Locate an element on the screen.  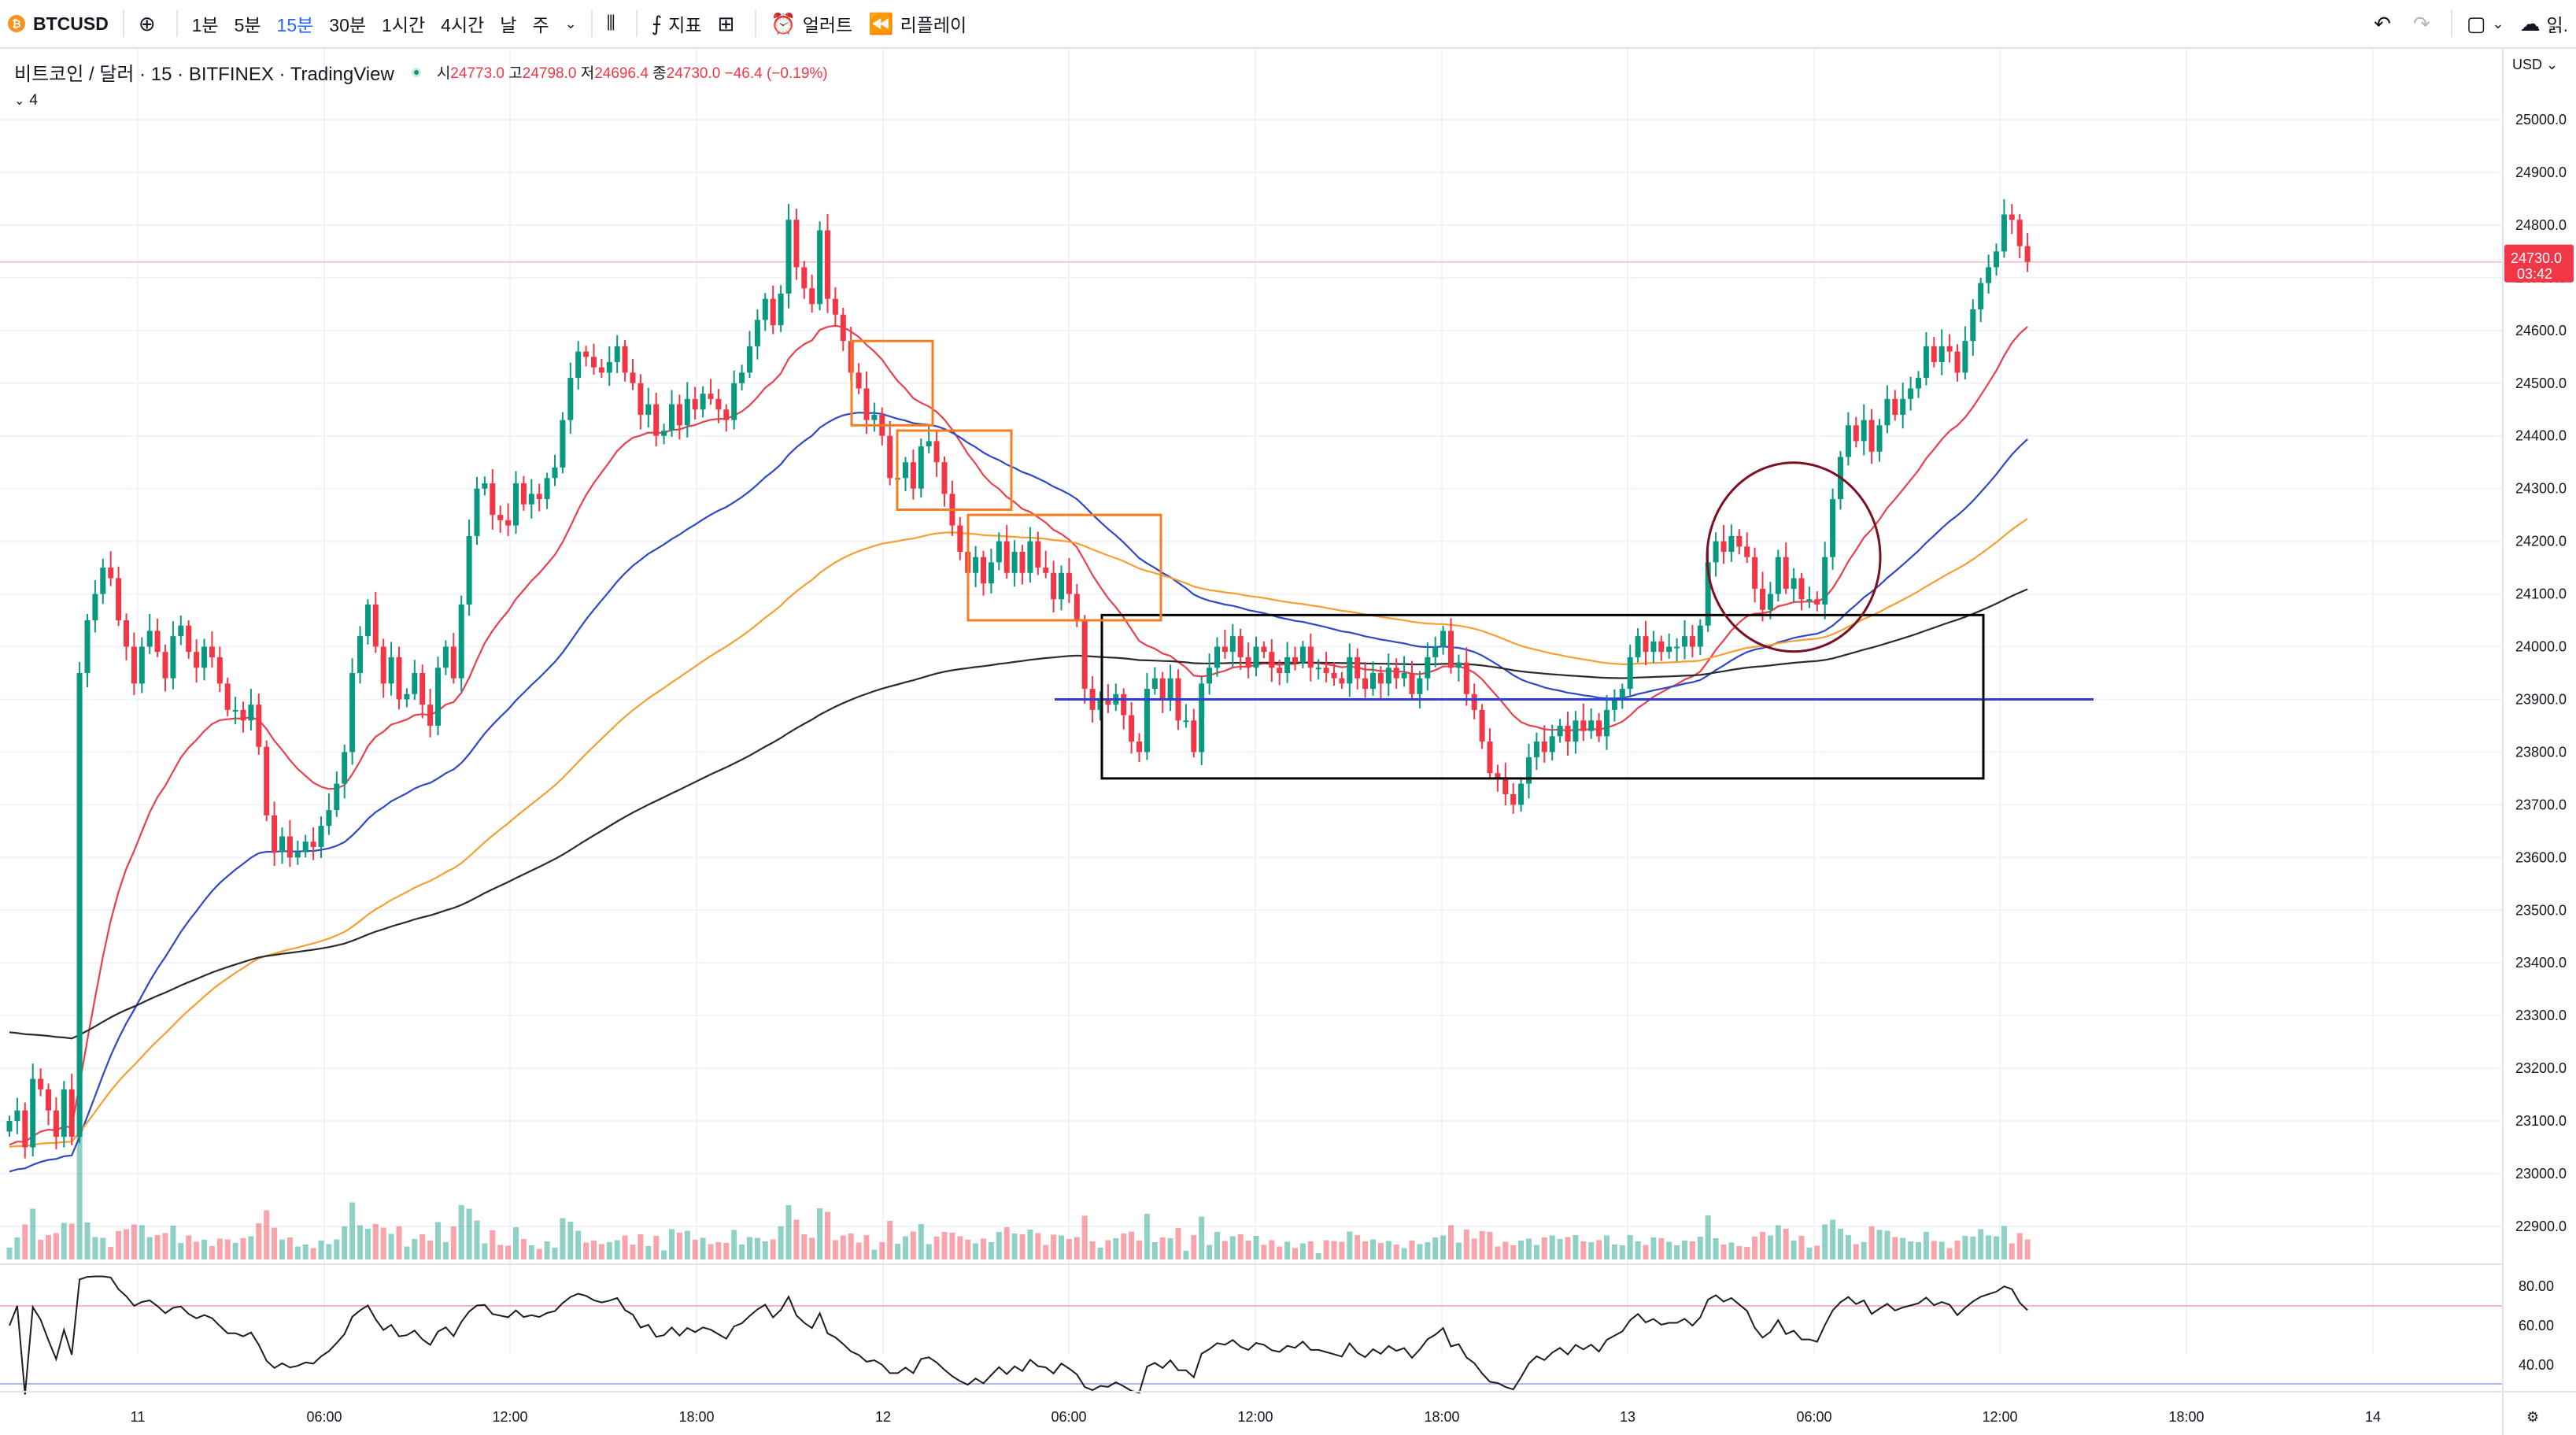
indicators-button: ⨍ 지표 is located at coordinates (677, 24).